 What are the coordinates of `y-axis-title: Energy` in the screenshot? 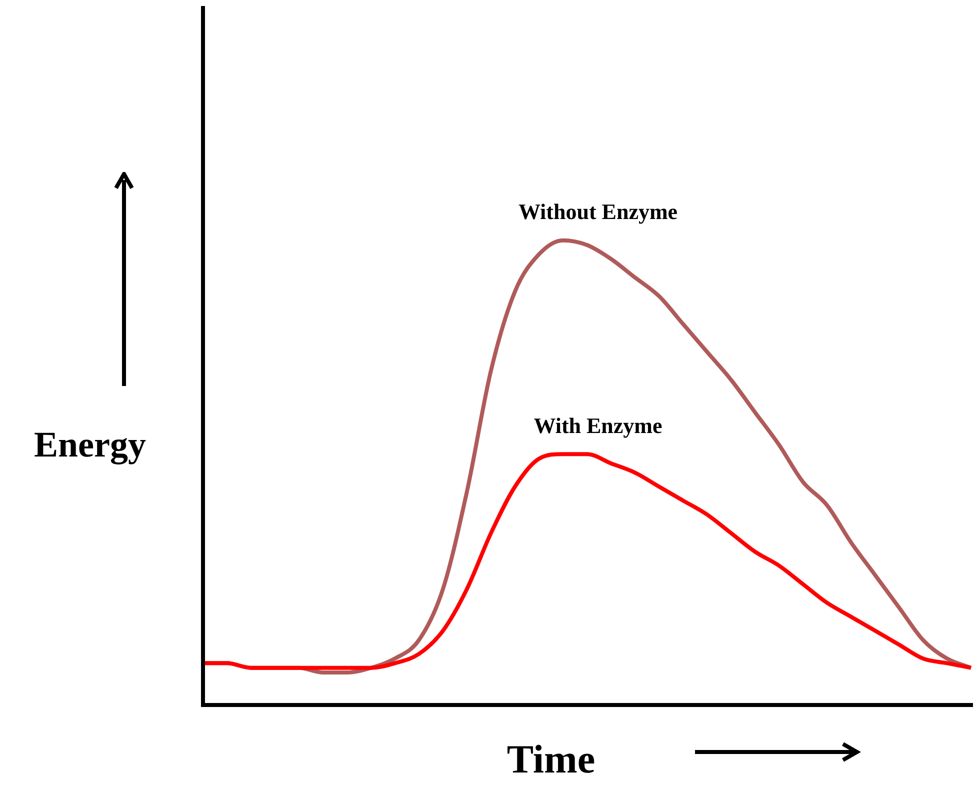 It's located at (90, 444).